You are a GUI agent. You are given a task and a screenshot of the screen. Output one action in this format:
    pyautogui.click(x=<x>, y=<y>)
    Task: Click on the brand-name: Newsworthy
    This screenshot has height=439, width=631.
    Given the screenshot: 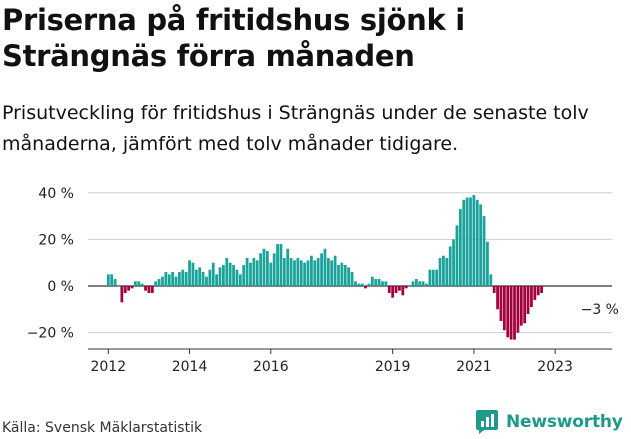 What is the action you would take?
    pyautogui.click(x=564, y=422)
    